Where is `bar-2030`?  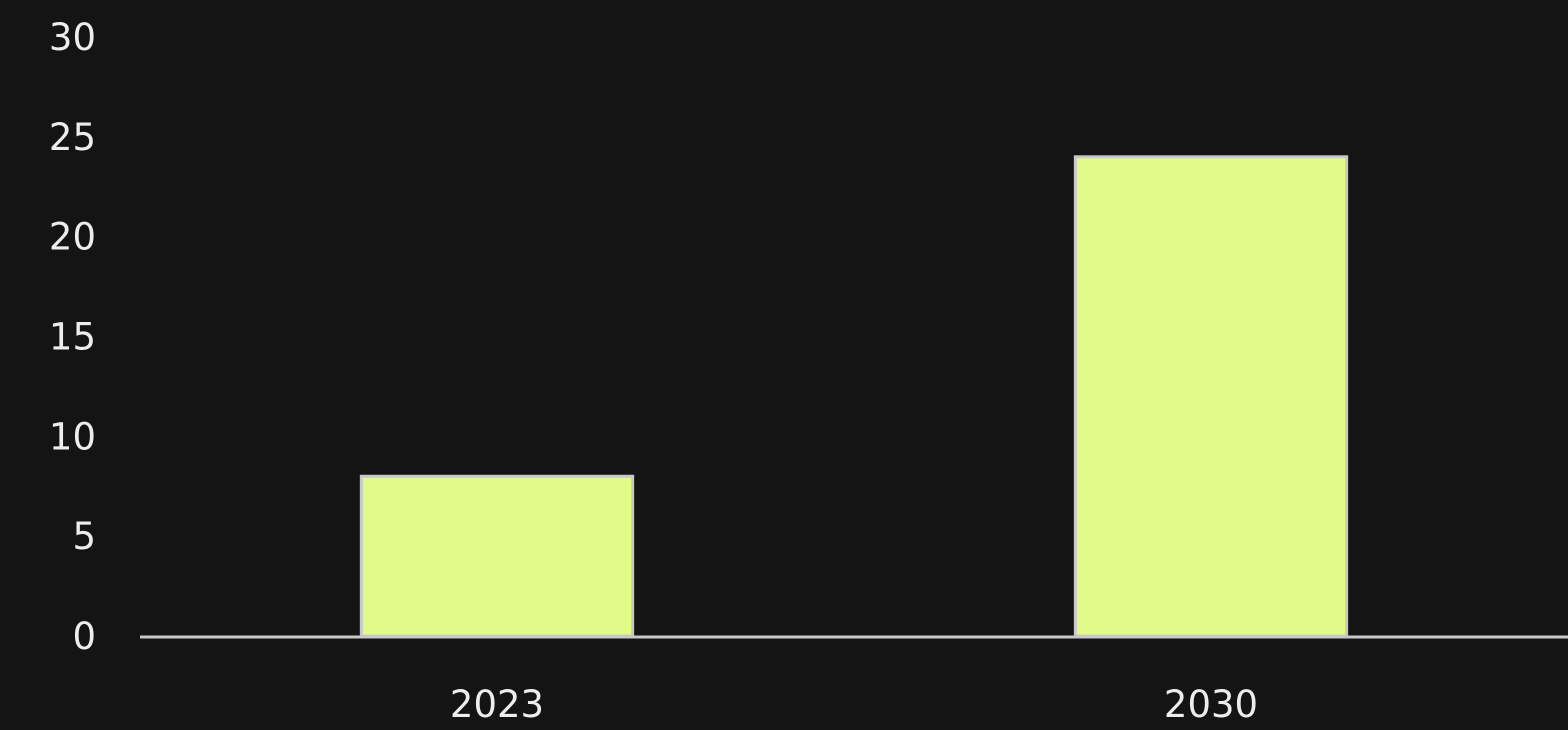
bar-2030 is located at coordinates (1211, 396).